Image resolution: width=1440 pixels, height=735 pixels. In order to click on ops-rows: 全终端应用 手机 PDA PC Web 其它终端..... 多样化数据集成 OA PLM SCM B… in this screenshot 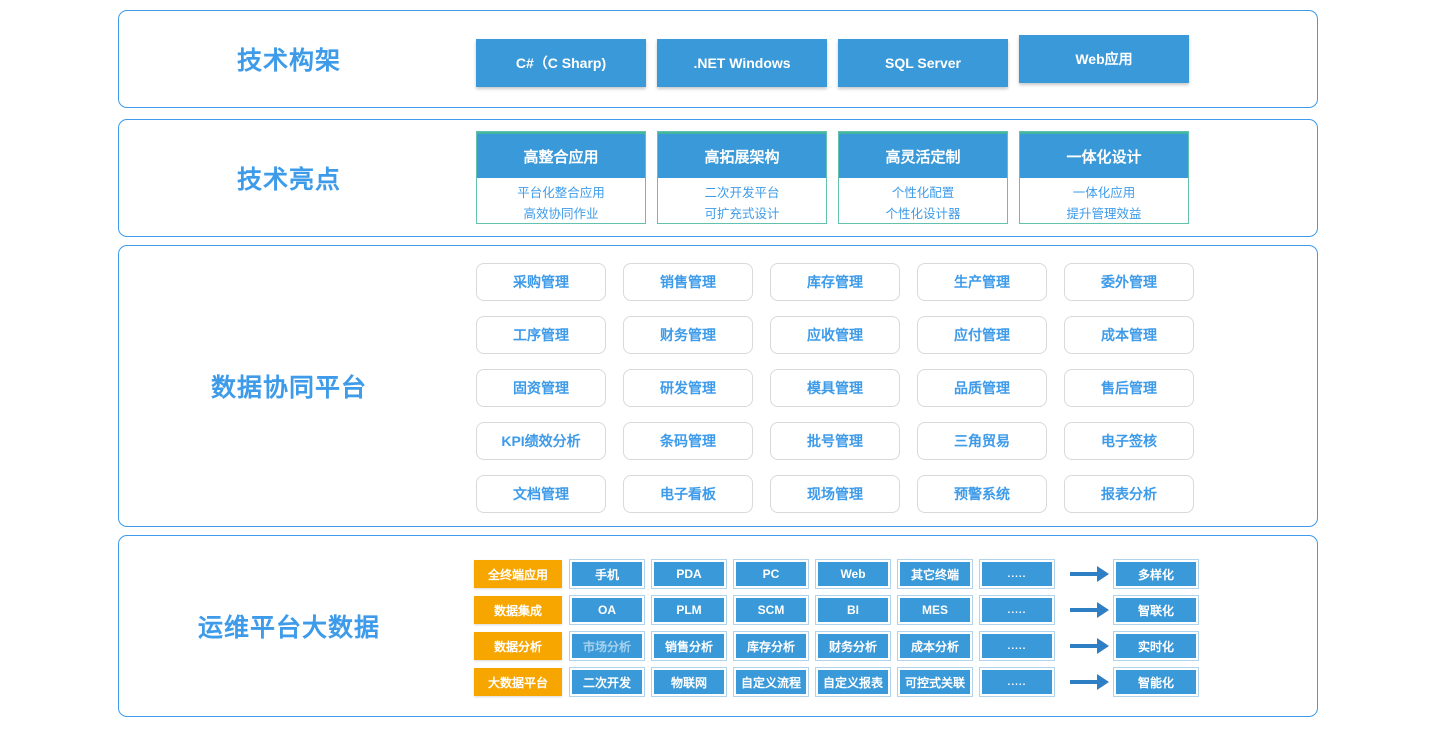, I will do `click(836, 632)`.